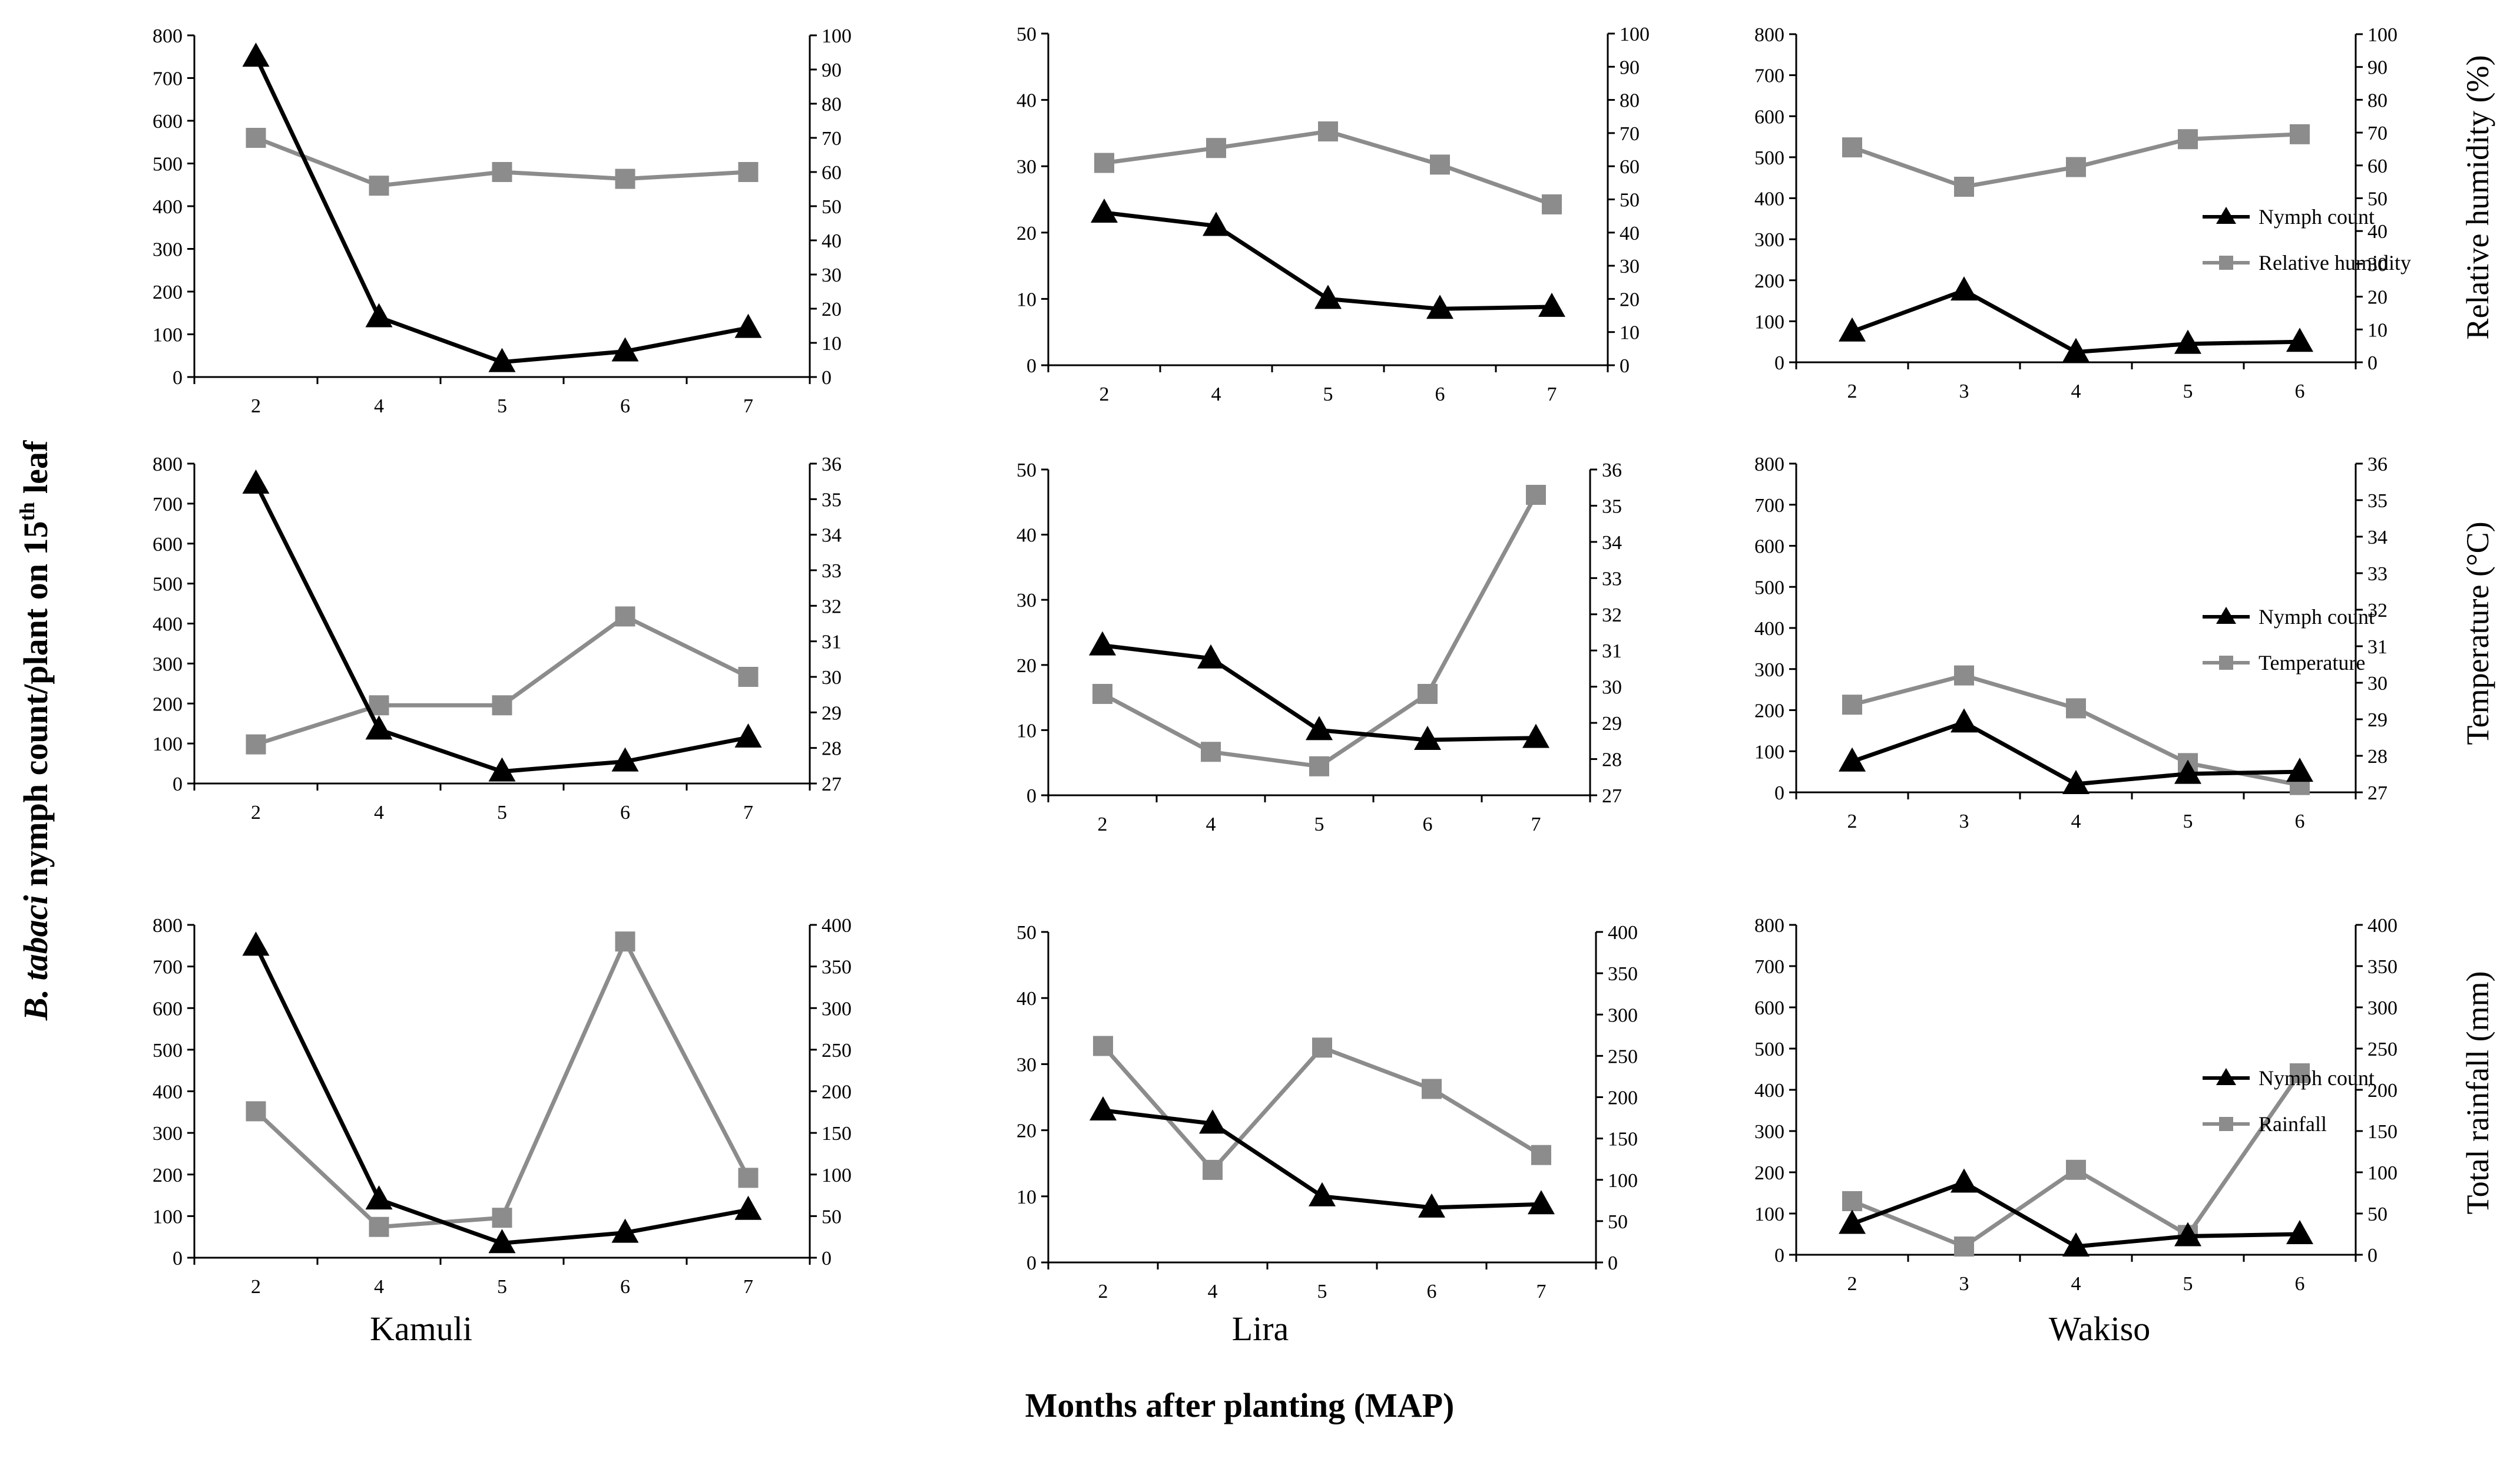  I want to click on right-tick-label: 70, so click(832, 139).